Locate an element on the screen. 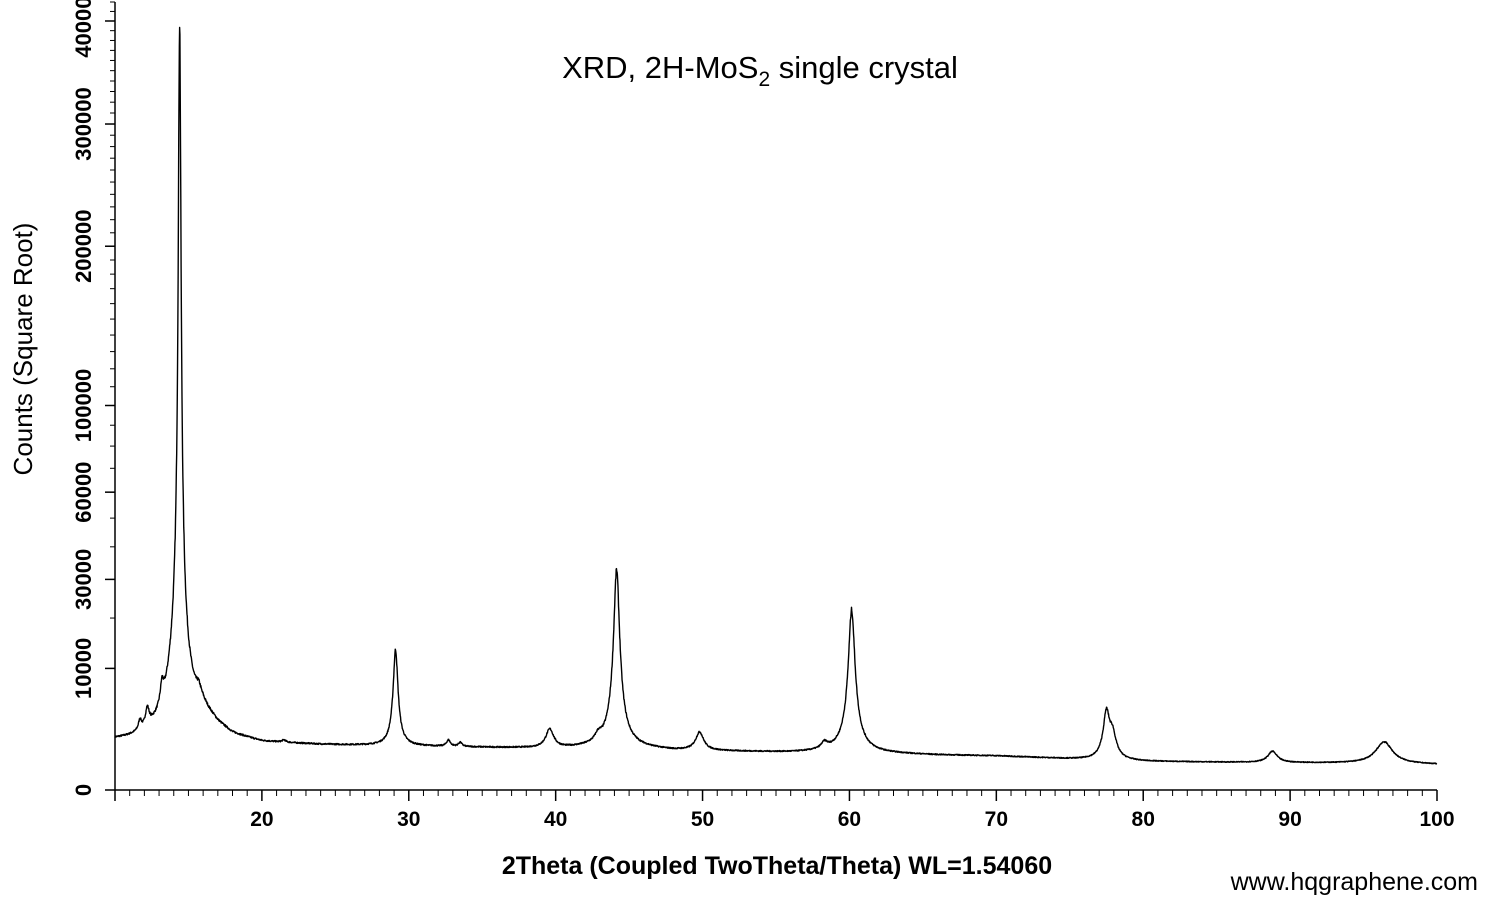 Image resolution: width=1500 pixels, height=900 pixels. x-tick-label: 30 is located at coordinates (408, 819).